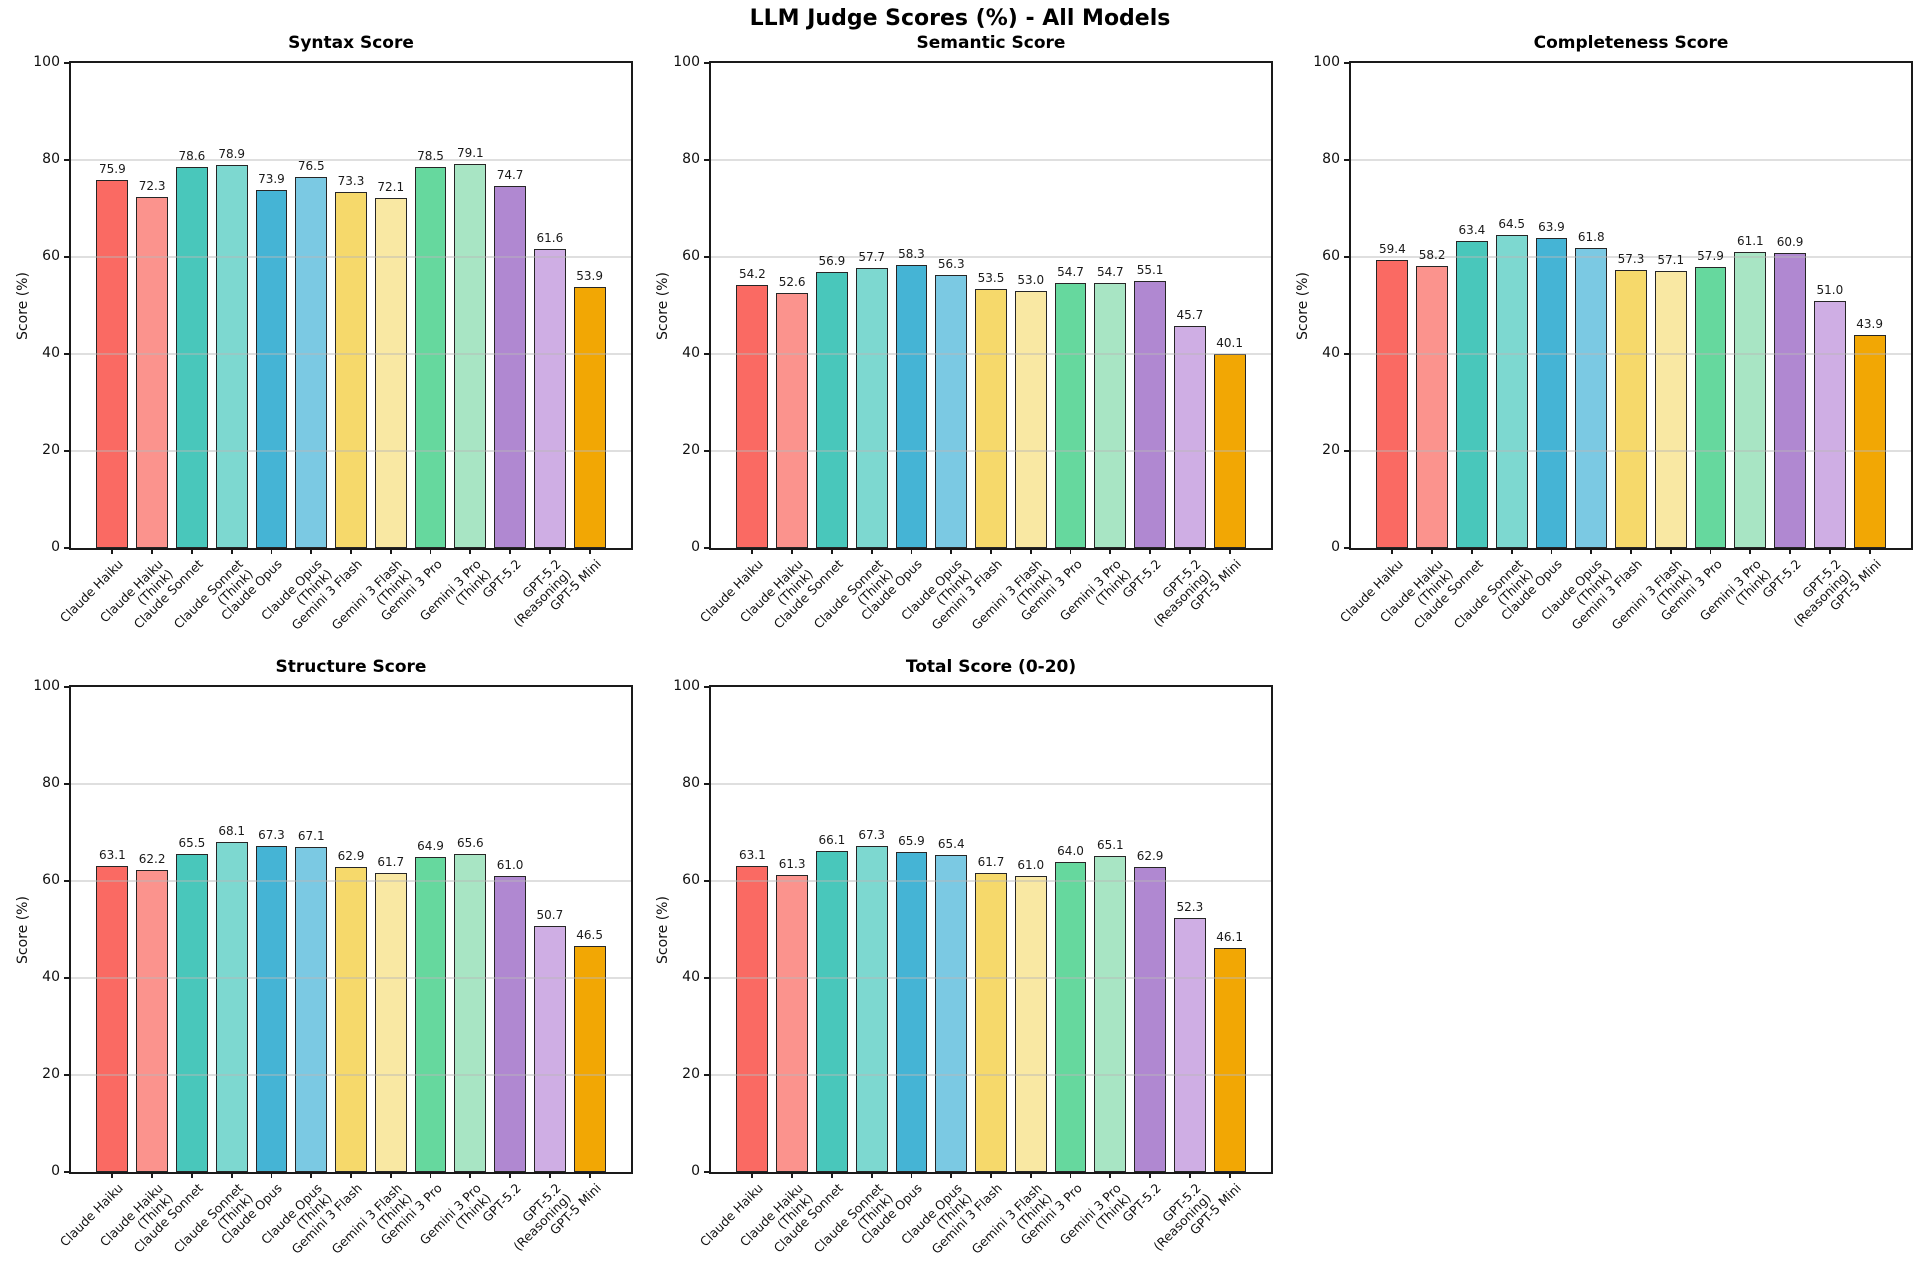 The height and width of the screenshot is (1270, 1920). Describe the element at coordinates (1869, 324) in the screenshot. I see `bar-value-label: 43.9` at that location.